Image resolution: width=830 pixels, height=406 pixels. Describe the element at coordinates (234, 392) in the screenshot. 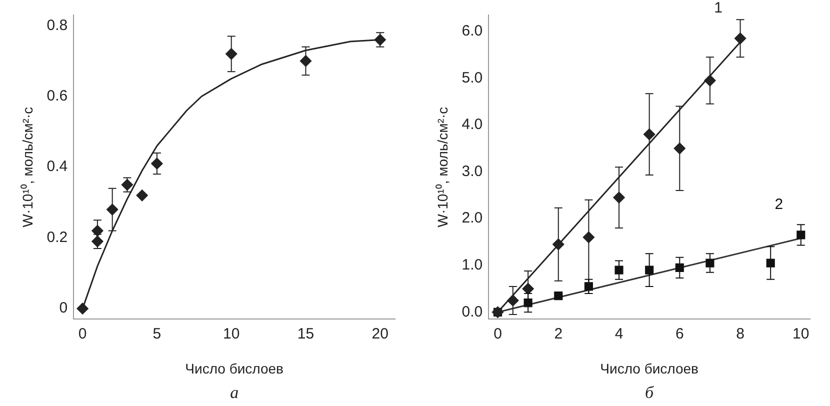

I see `text: а` at that location.